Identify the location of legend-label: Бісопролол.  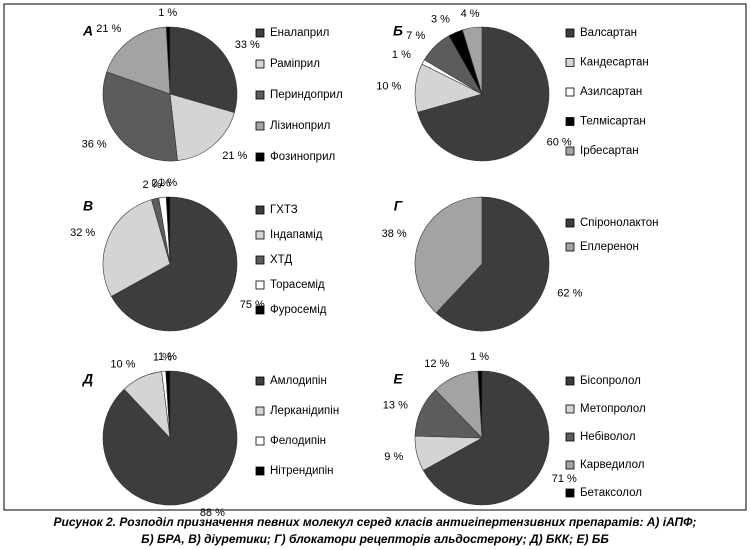
(610, 381).